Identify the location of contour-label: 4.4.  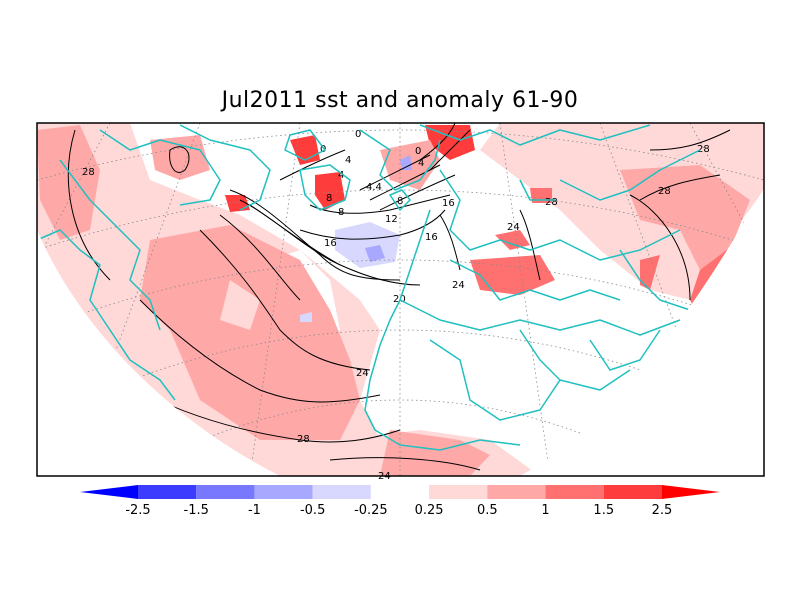
(374, 187).